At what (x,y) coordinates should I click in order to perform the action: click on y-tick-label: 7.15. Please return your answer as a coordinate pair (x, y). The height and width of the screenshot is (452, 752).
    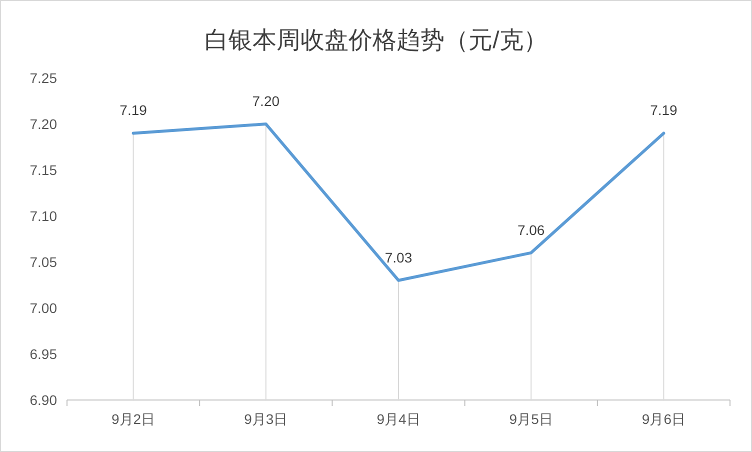
    Looking at the image, I should click on (44, 170).